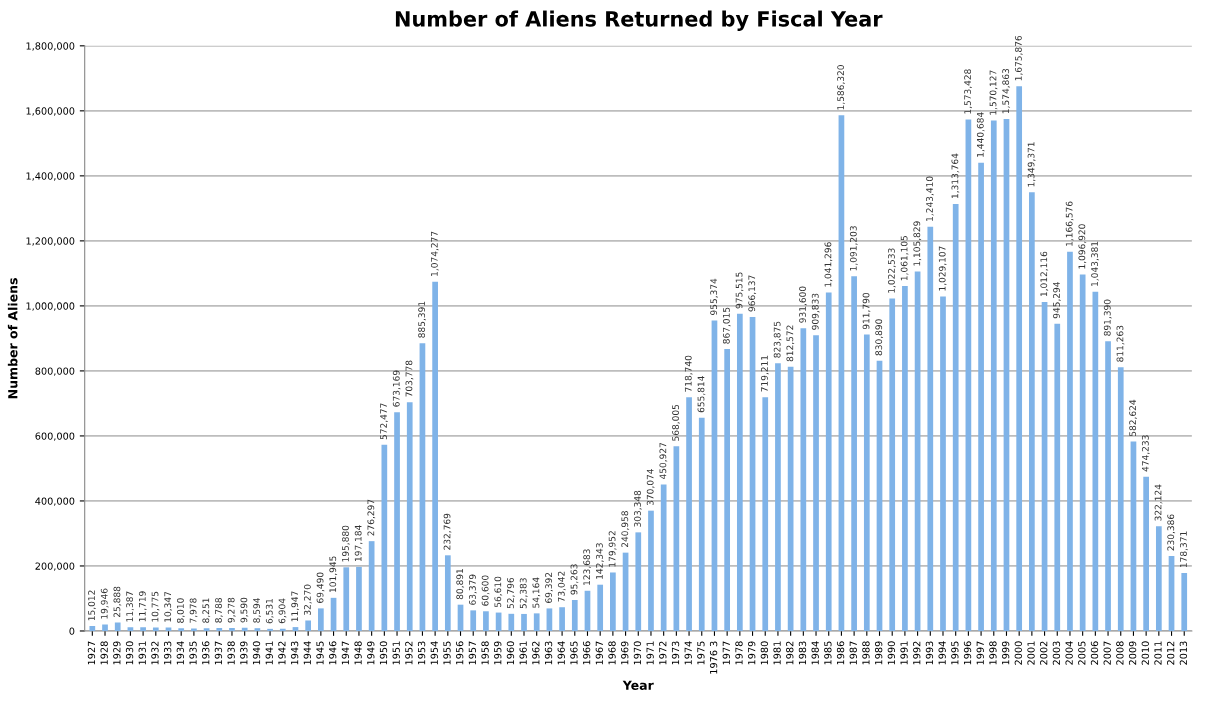 This screenshot has width=1210, height=705. What do you see at coordinates (638, 508) in the screenshot?
I see `data-label: 303,348` at bounding box center [638, 508].